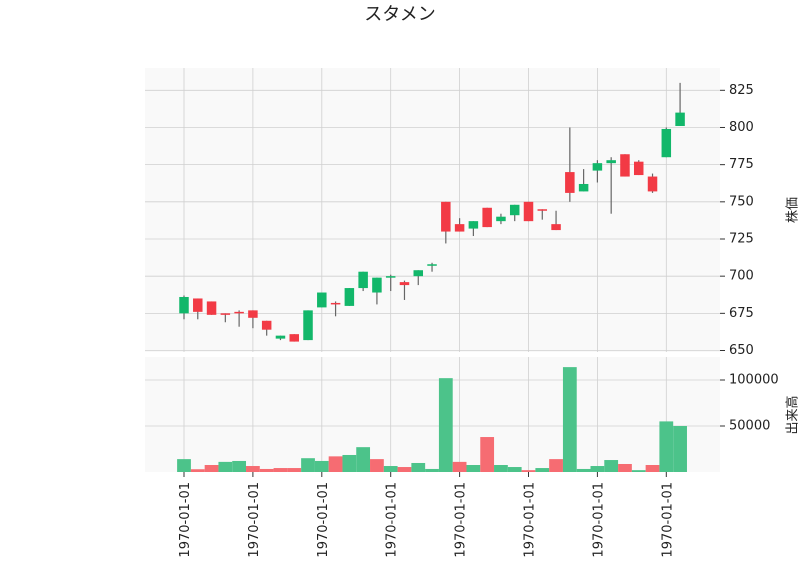  What do you see at coordinates (741, 350) in the screenshot?
I see `y-tick-label: 650` at bounding box center [741, 350].